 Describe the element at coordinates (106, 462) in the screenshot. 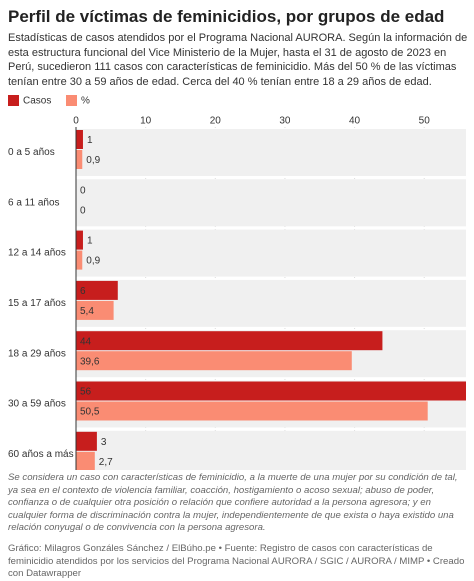

I see `value-label: 2,7` at that location.